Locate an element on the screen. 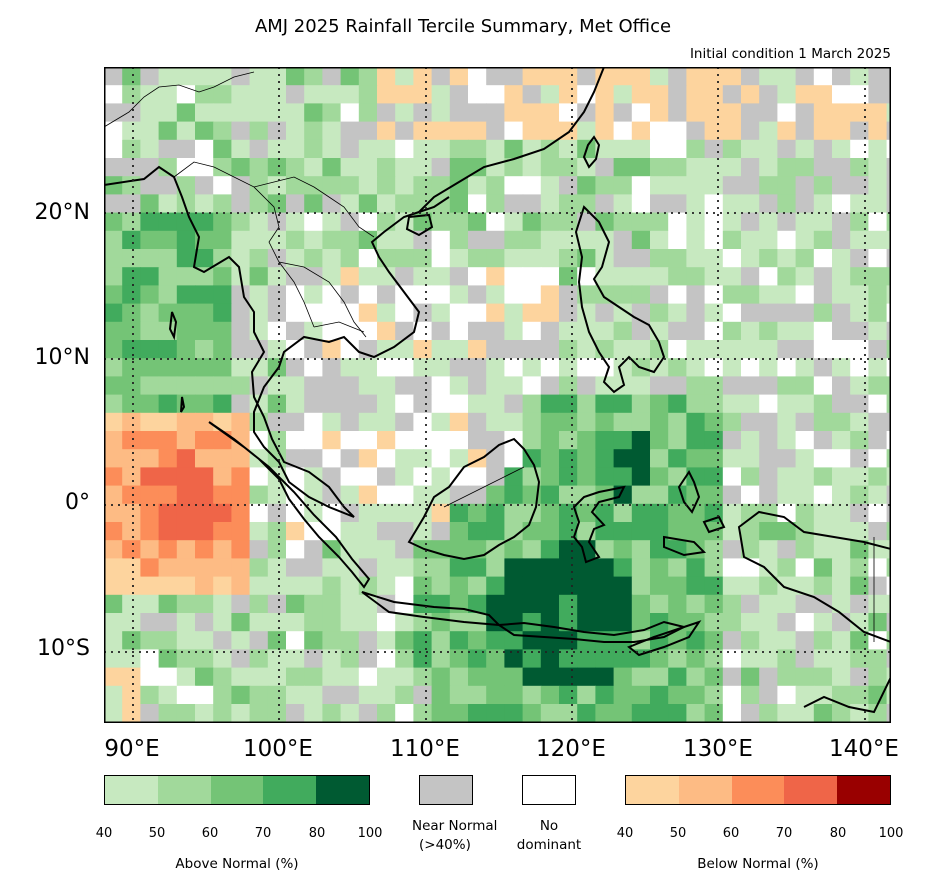 This screenshot has height=893, width=926. lon-label-90e: 90°E is located at coordinates (132, 749).